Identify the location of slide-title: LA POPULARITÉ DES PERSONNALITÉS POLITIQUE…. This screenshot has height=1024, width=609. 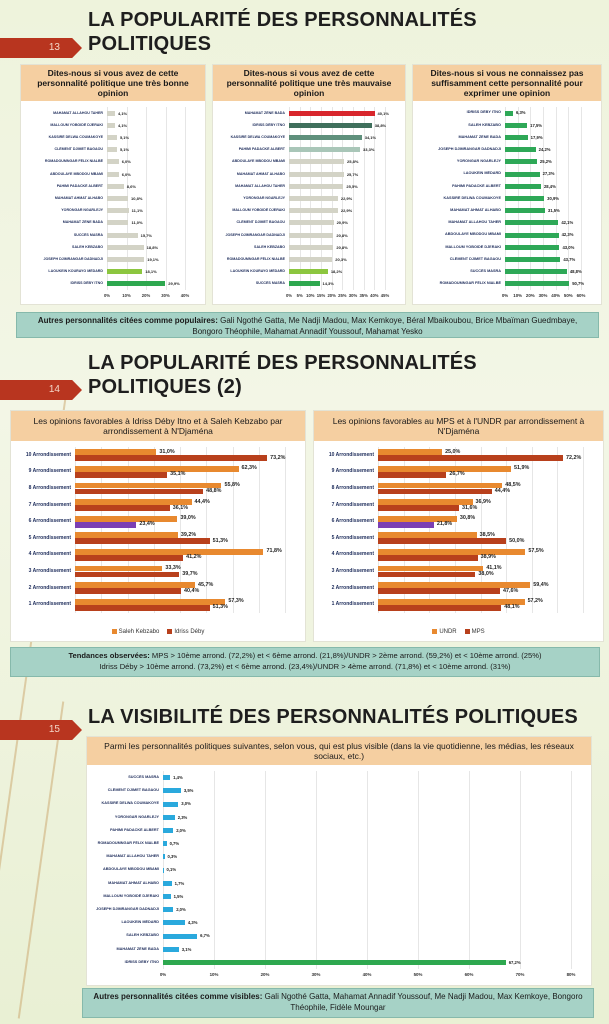
(282, 32).